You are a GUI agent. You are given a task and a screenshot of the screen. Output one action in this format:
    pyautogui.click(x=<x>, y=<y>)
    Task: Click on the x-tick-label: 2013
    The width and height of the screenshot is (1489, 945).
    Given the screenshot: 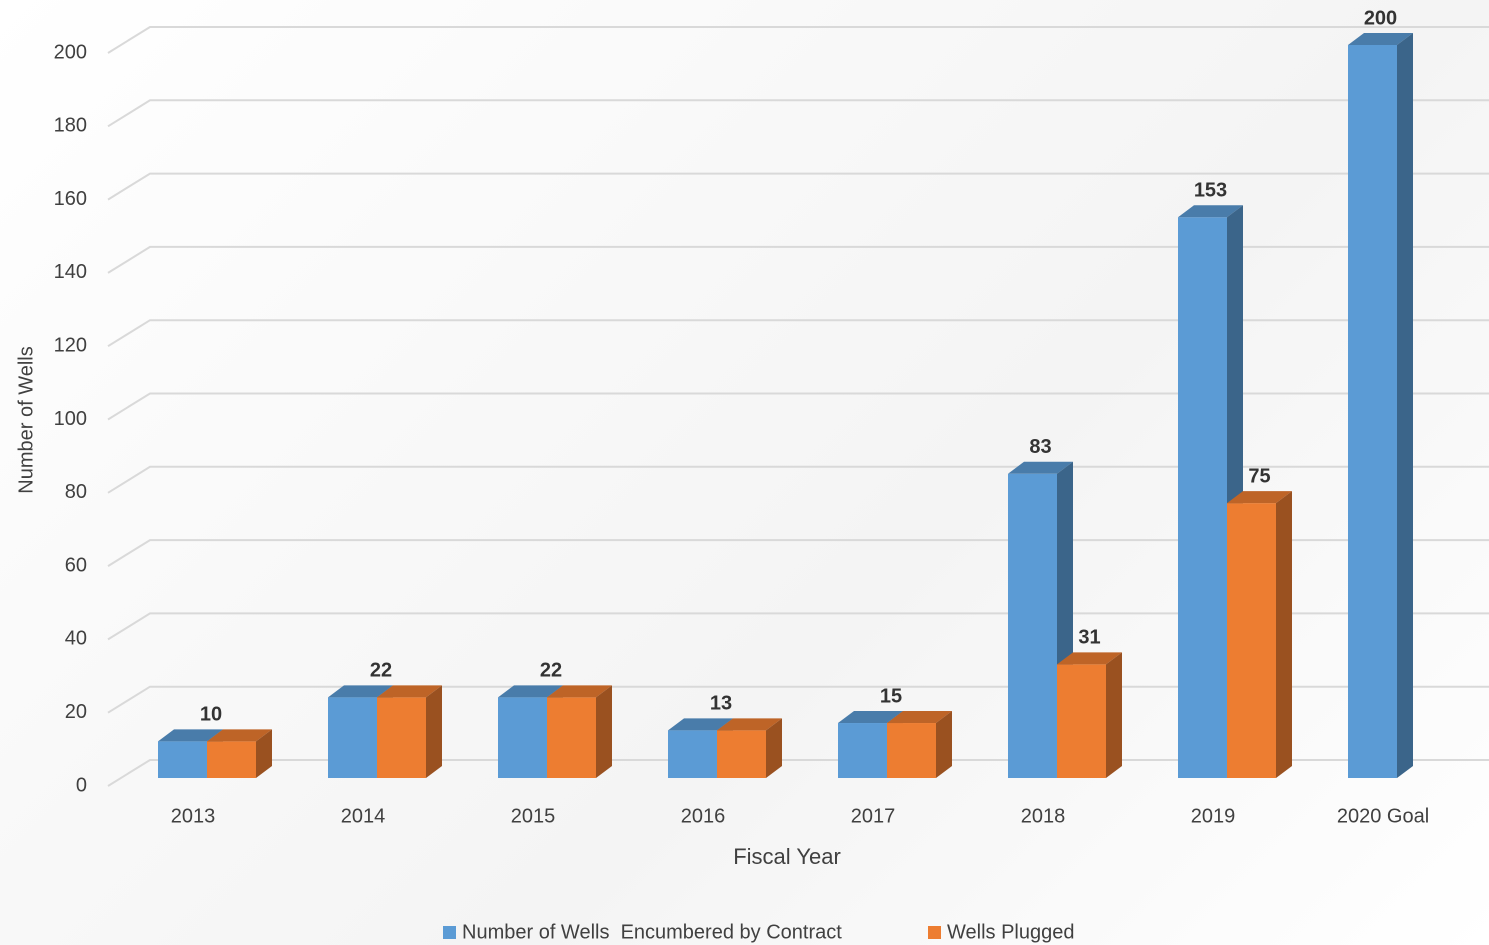 What is the action you would take?
    pyautogui.click(x=193, y=816)
    